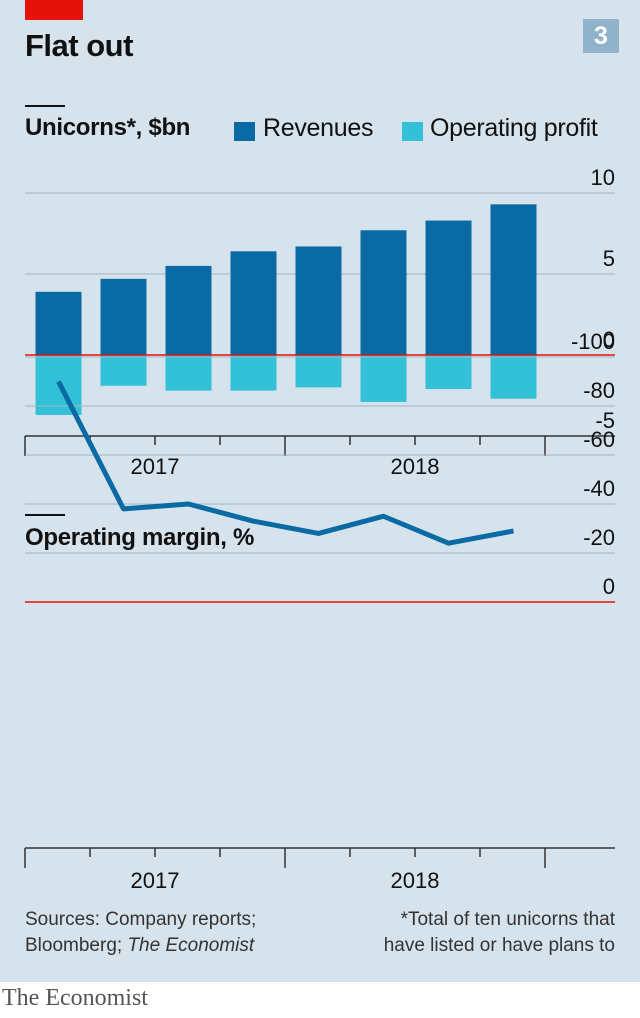 The image size is (640, 1018). What do you see at coordinates (285, 463) in the screenshot?
I see `operating-margin-line` at bounding box center [285, 463].